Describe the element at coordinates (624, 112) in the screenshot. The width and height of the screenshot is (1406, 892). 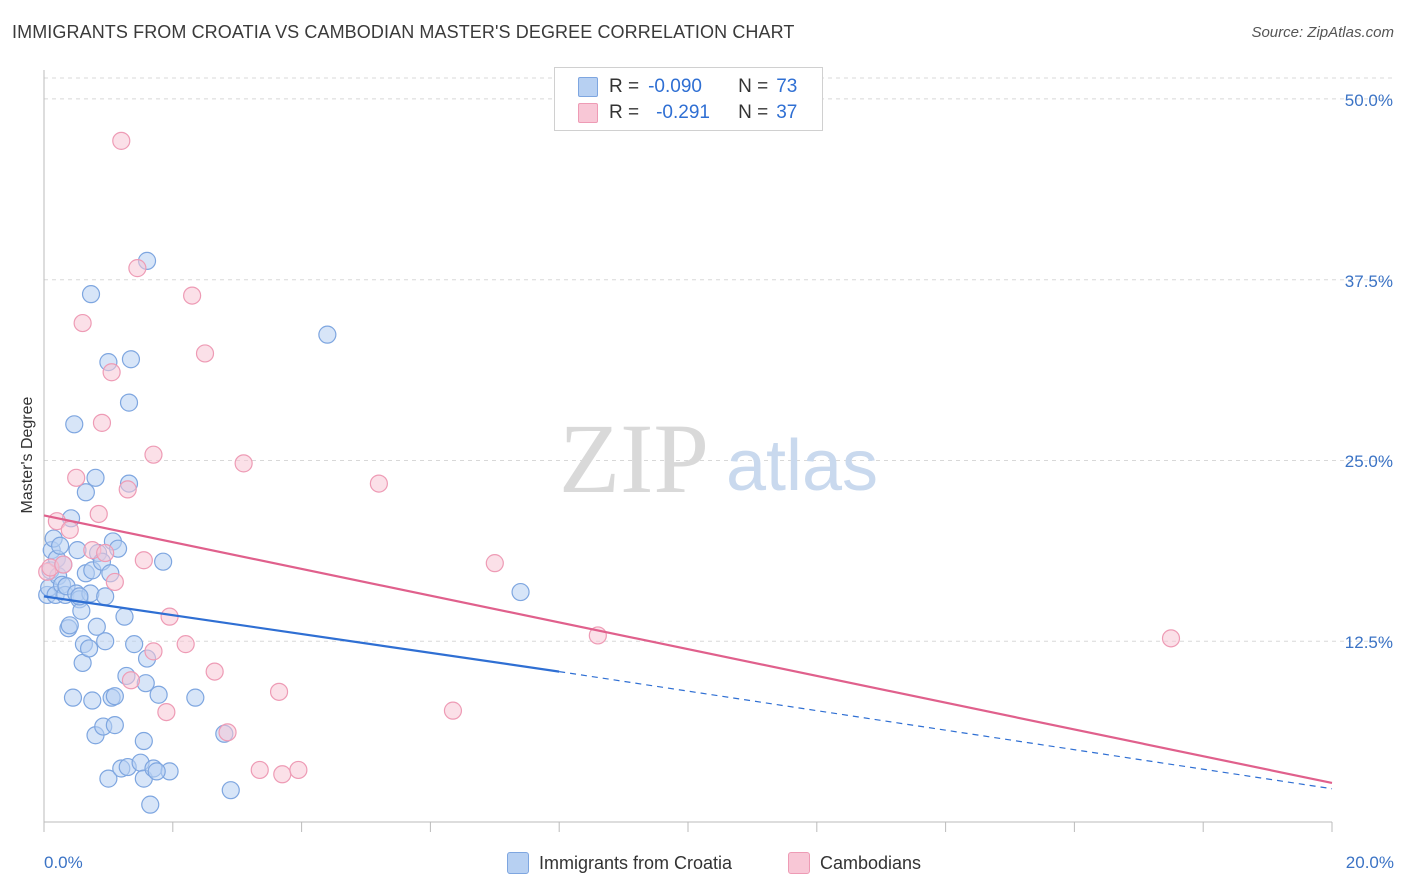
I see `legend-r-label-pink: R =` at that location.